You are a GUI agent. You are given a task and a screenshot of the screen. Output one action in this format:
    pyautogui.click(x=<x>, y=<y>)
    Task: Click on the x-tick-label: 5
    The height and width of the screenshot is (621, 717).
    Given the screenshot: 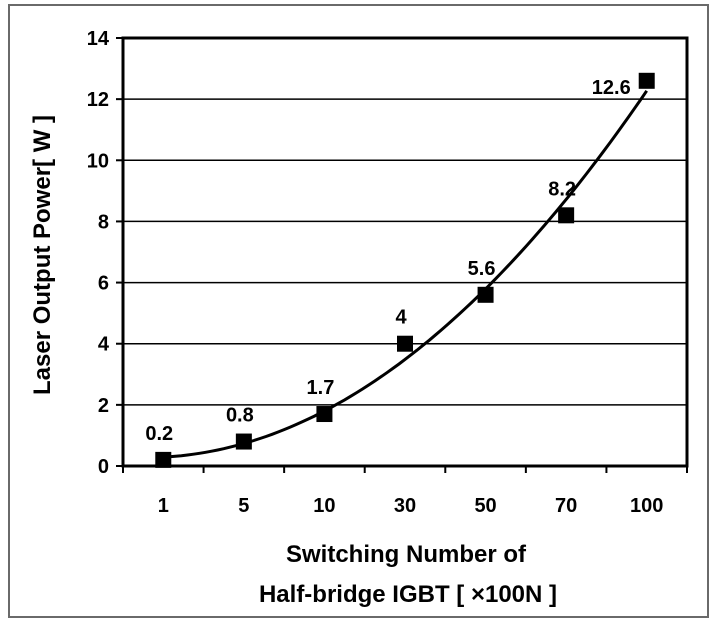 What is the action you would take?
    pyautogui.click(x=243, y=506)
    